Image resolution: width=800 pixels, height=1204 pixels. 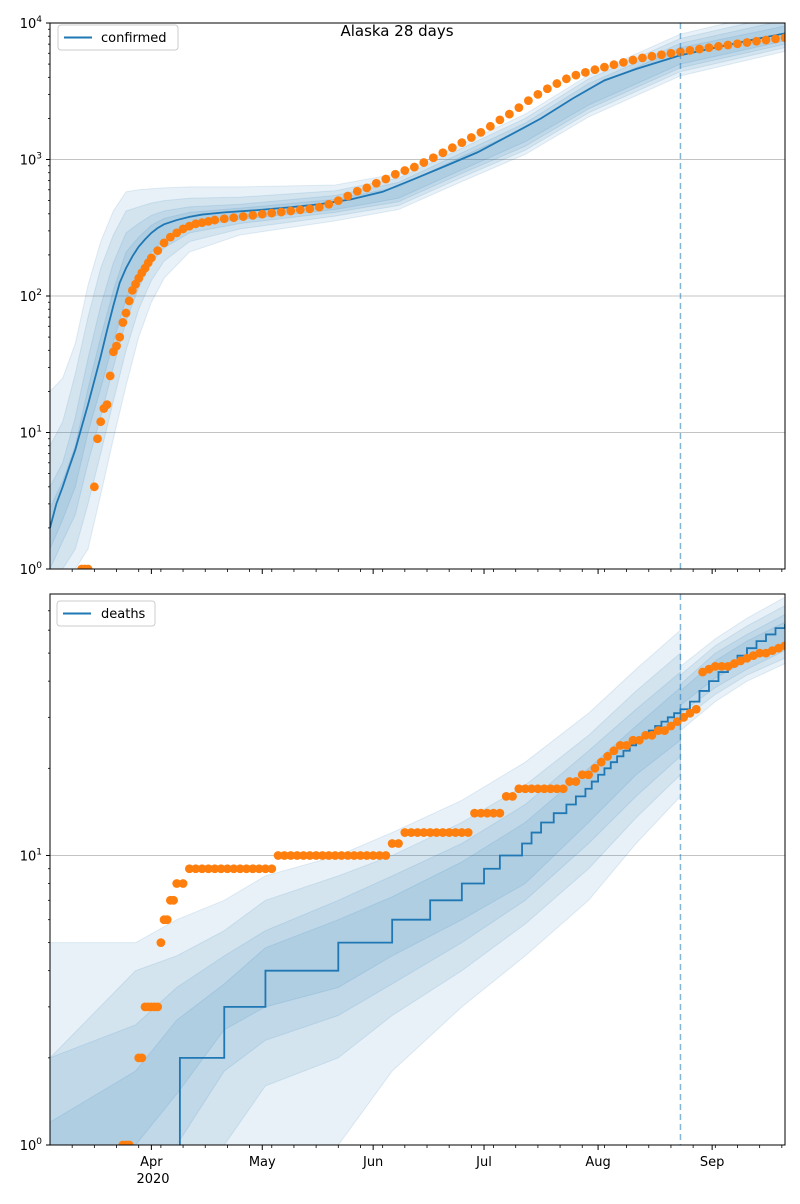 I want to click on x-axis-year-label: 2020, so click(x=152, y=1179).